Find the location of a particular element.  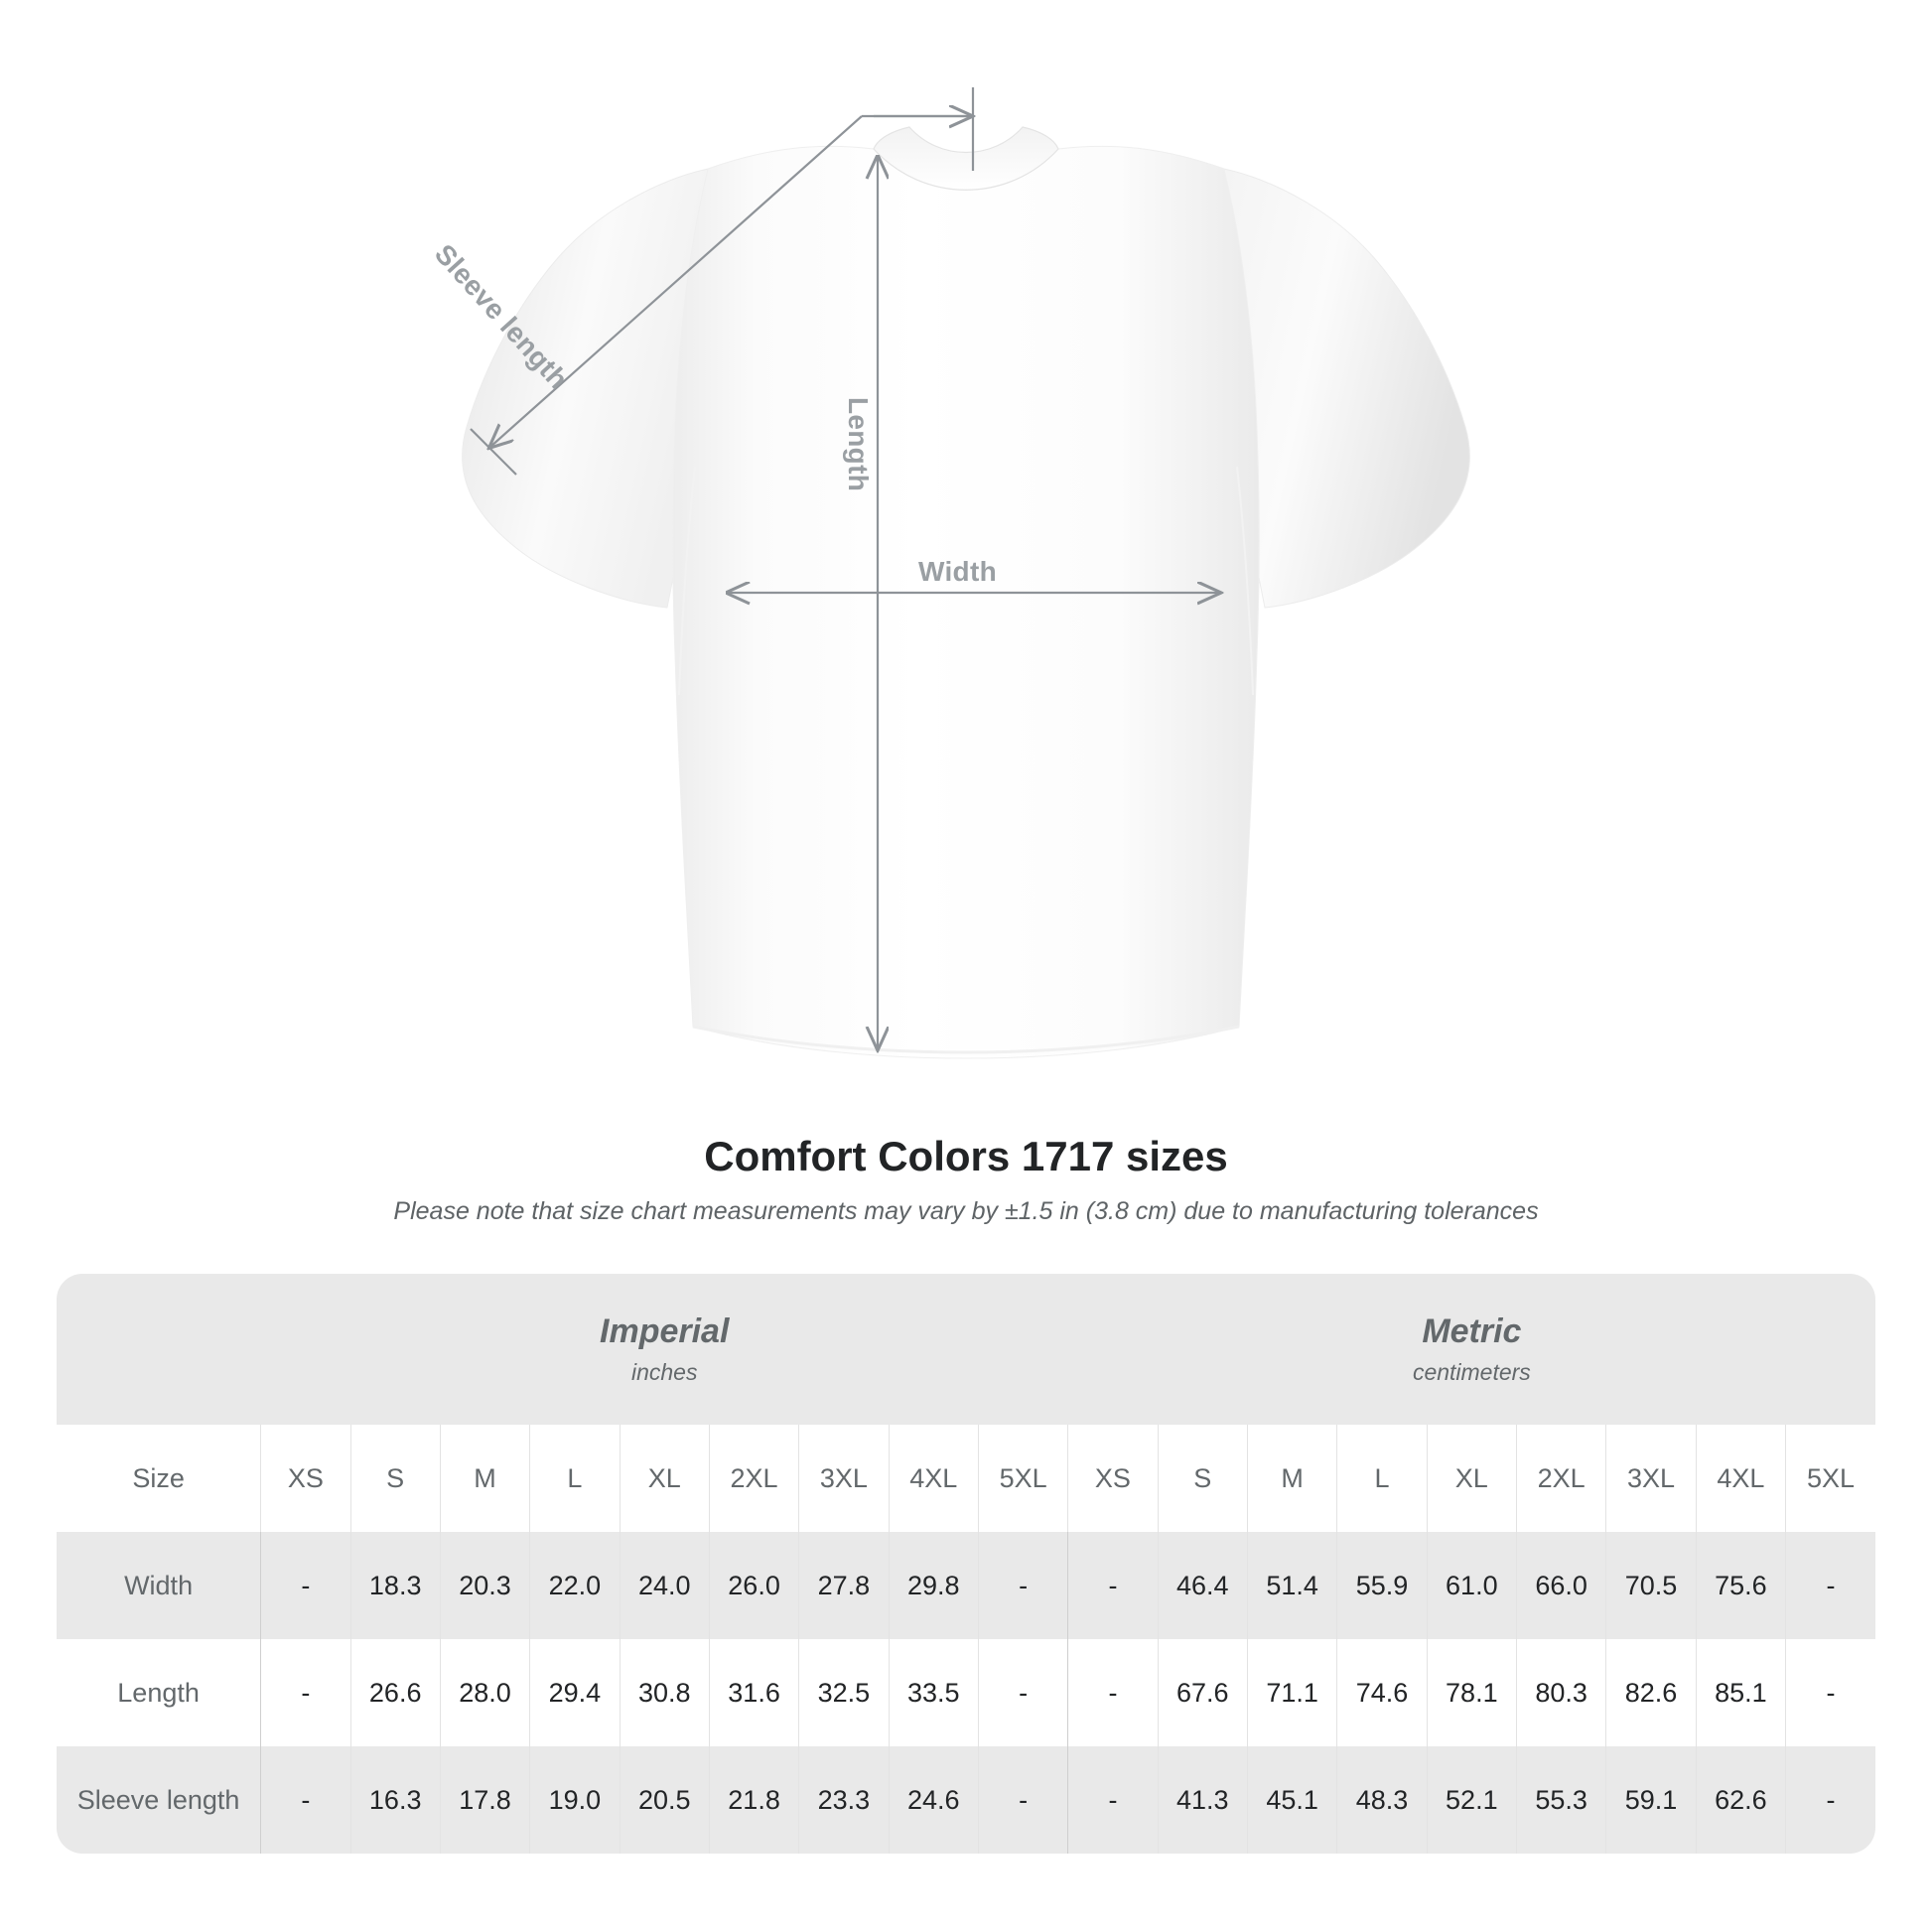

cell-width-metric-l: 55.9 is located at coordinates (1382, 1586).